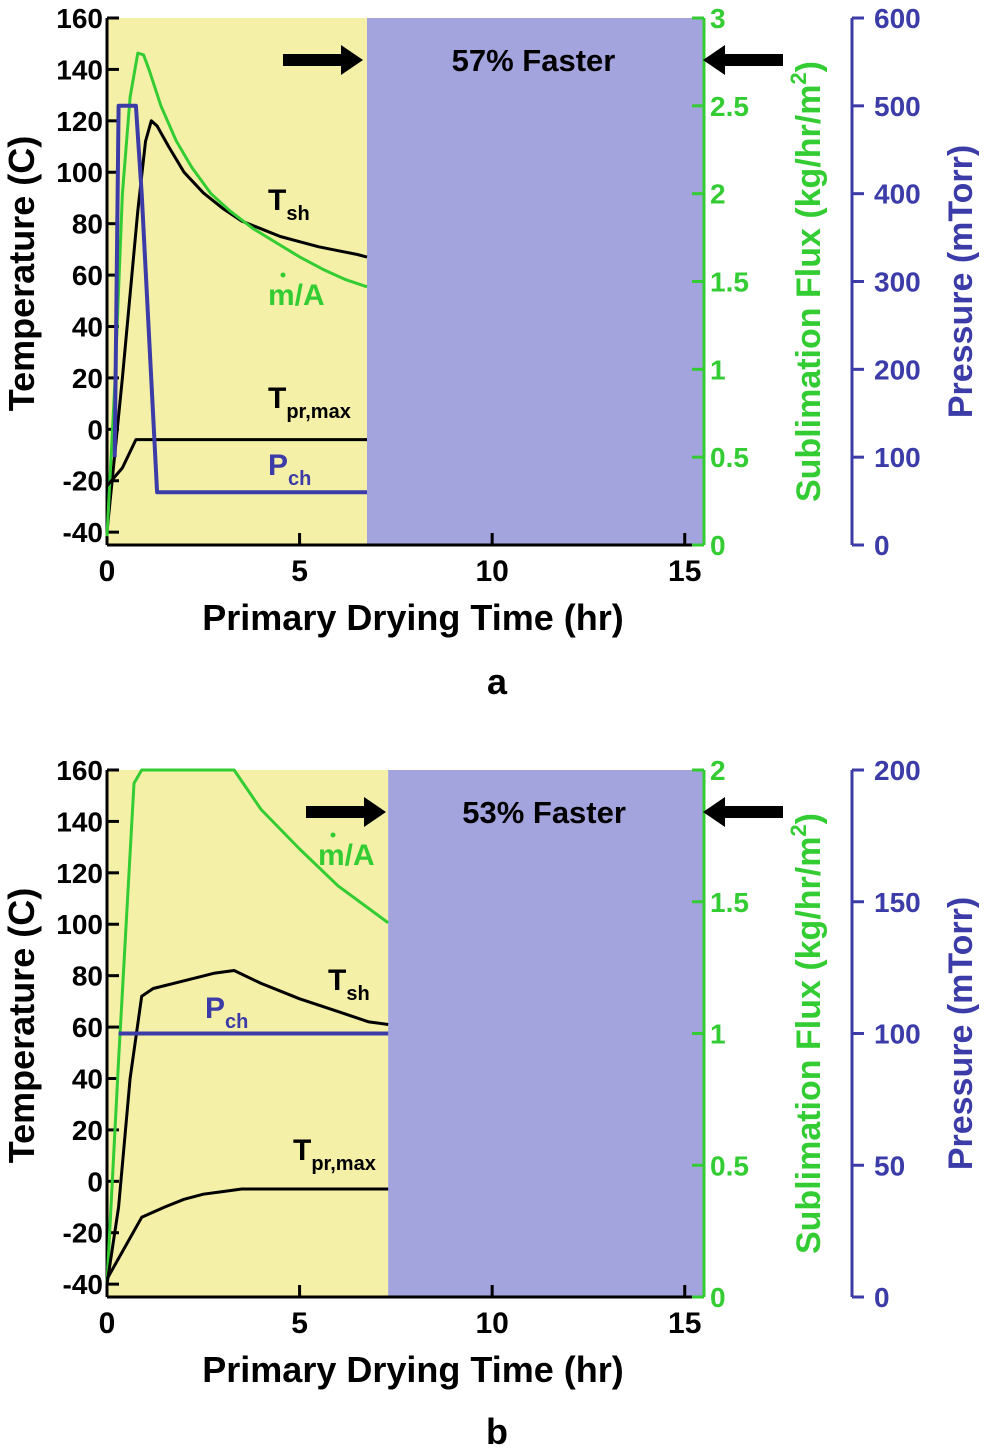 This screenshot has width=990, height=1455. I want to click on panel-label: a, so click(497, 681).